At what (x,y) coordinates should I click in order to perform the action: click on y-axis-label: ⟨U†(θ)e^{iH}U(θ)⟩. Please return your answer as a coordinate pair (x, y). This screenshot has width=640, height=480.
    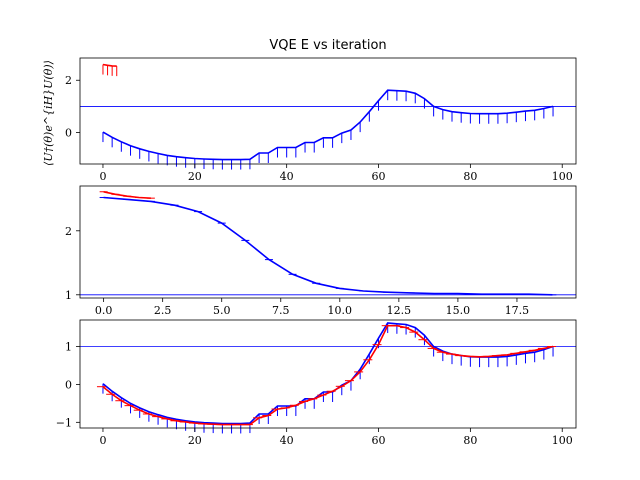
    Looking at the image, I should click on (48, 113).